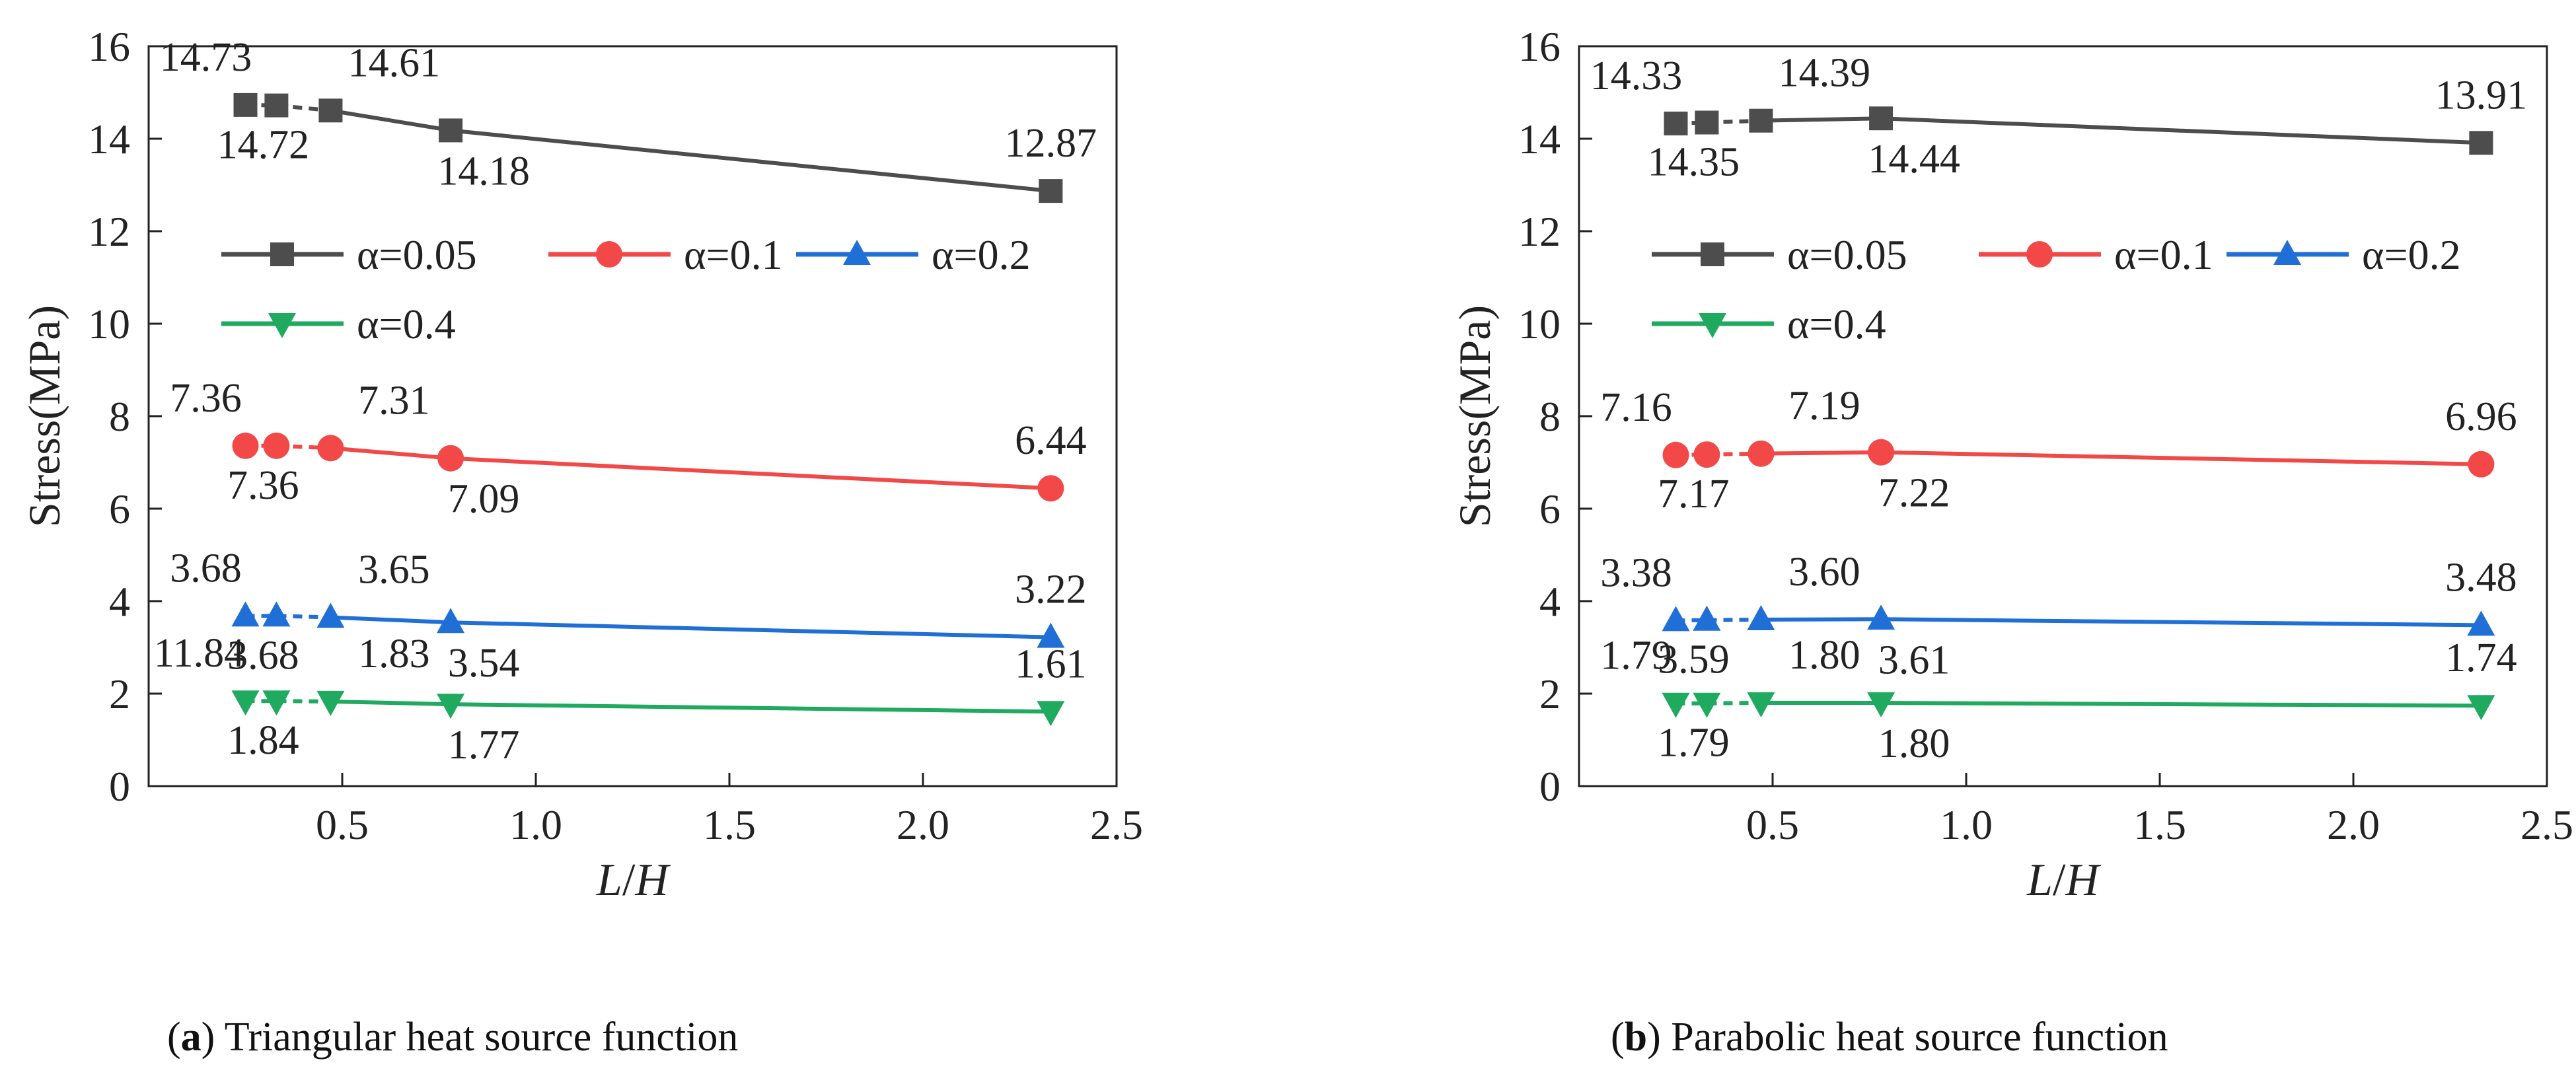  I want to click on data-label-a-2-0: 3.68, so click(206, 568).